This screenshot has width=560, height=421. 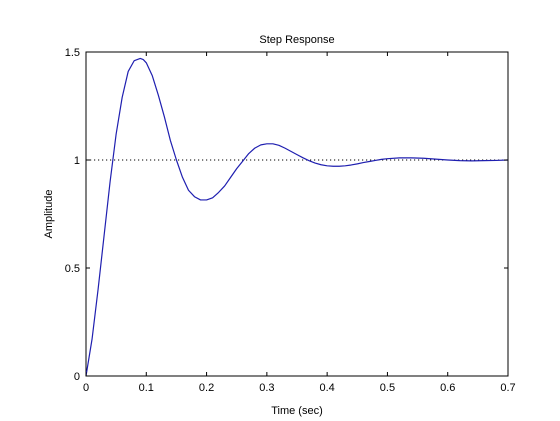 What do you see at coordinates (297, 411) in the screenshot?
I see `x-axis-label: Time (sec)` at bounding box center [297, 411].